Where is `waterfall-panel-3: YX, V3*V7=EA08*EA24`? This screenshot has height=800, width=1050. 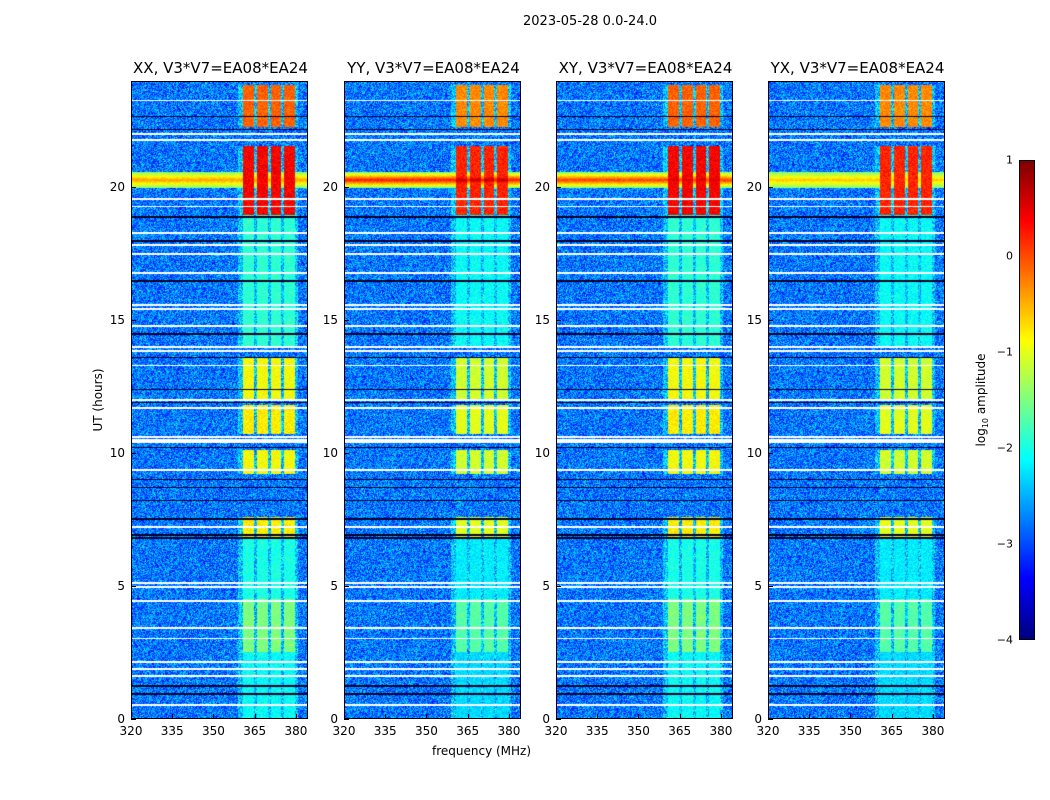 waterfall-panel-3: YX, V3*V7=EA08*EA24 is located at coordinates (856, 389).